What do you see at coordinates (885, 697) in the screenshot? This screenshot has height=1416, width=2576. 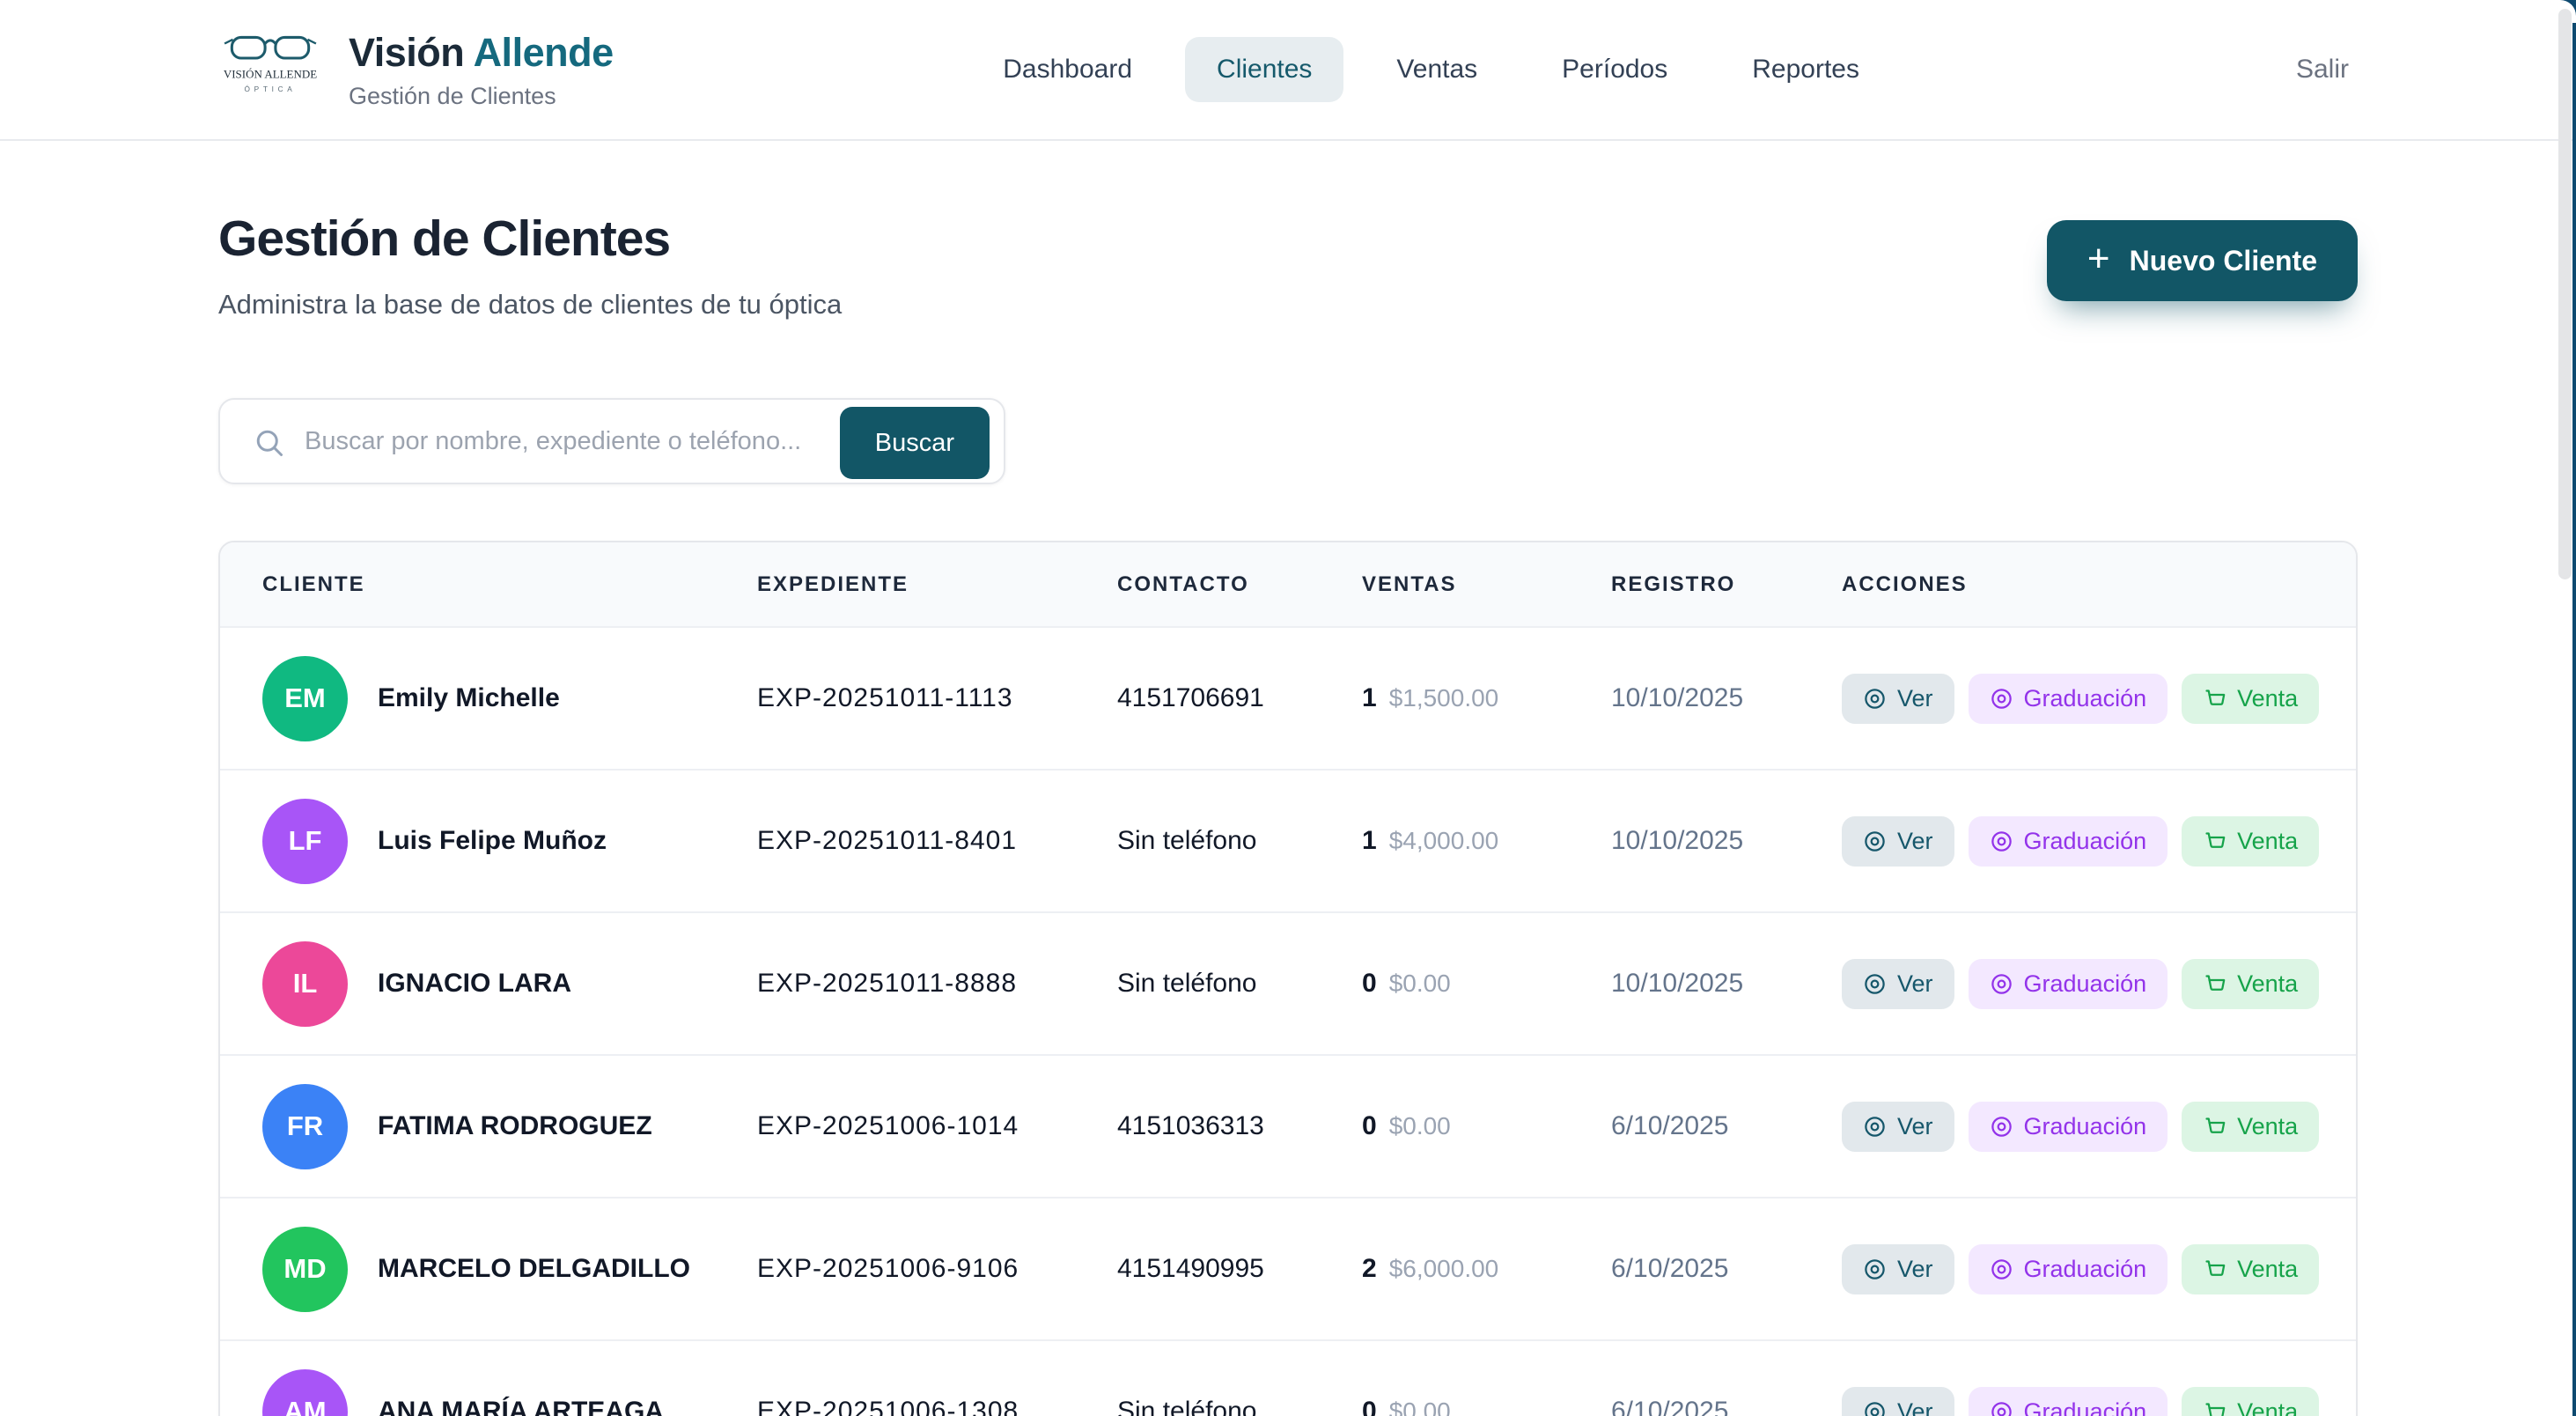 I see `expediente-cell: EXP-20251011-1113` at bounding box center [885, 697].